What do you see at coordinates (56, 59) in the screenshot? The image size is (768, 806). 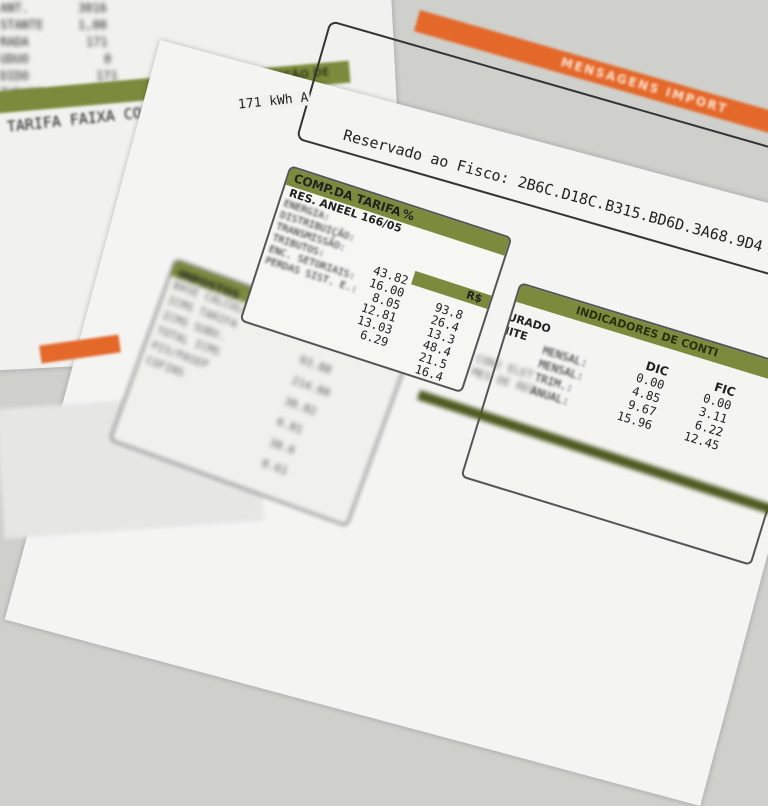 I see `left-row: UDUO 0` at bounding box center [56, 59].